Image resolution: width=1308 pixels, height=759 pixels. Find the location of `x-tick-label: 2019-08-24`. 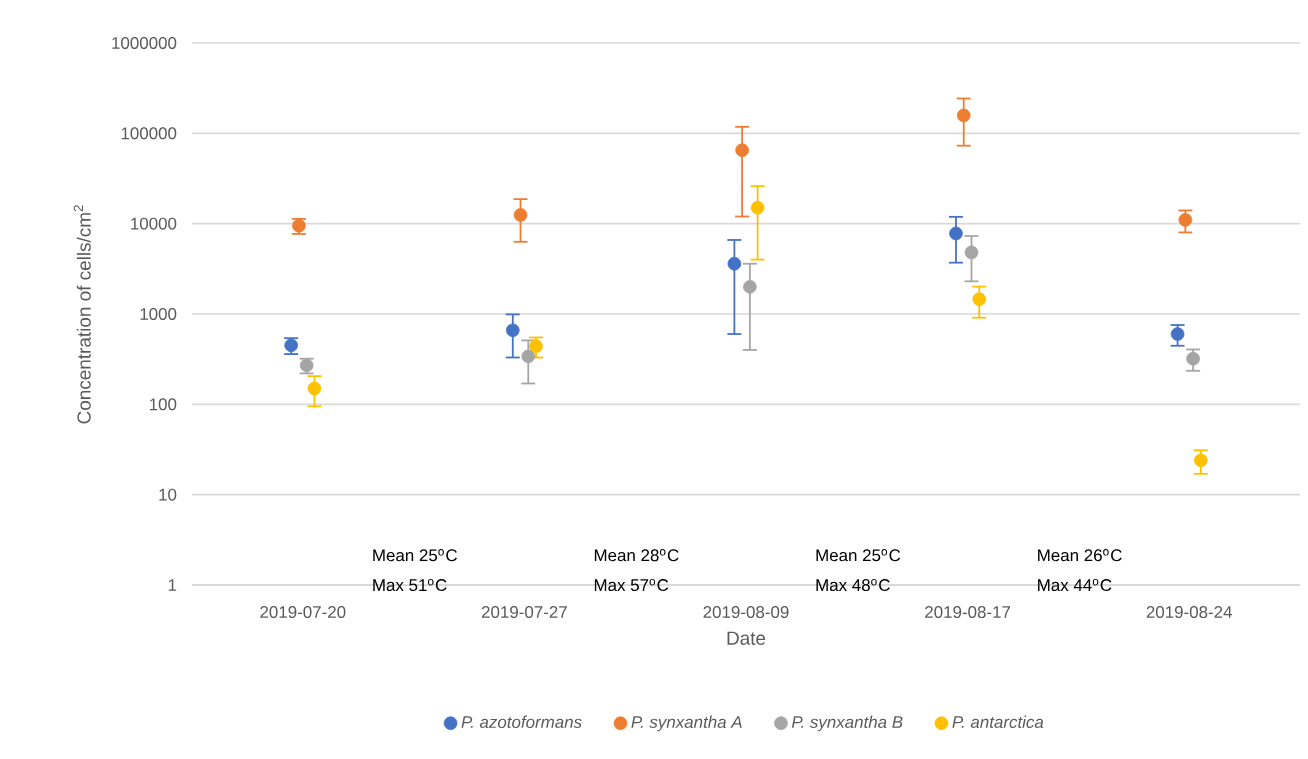

x-tick-label: 2019-08-24 is located at coordinates (1189, 612).